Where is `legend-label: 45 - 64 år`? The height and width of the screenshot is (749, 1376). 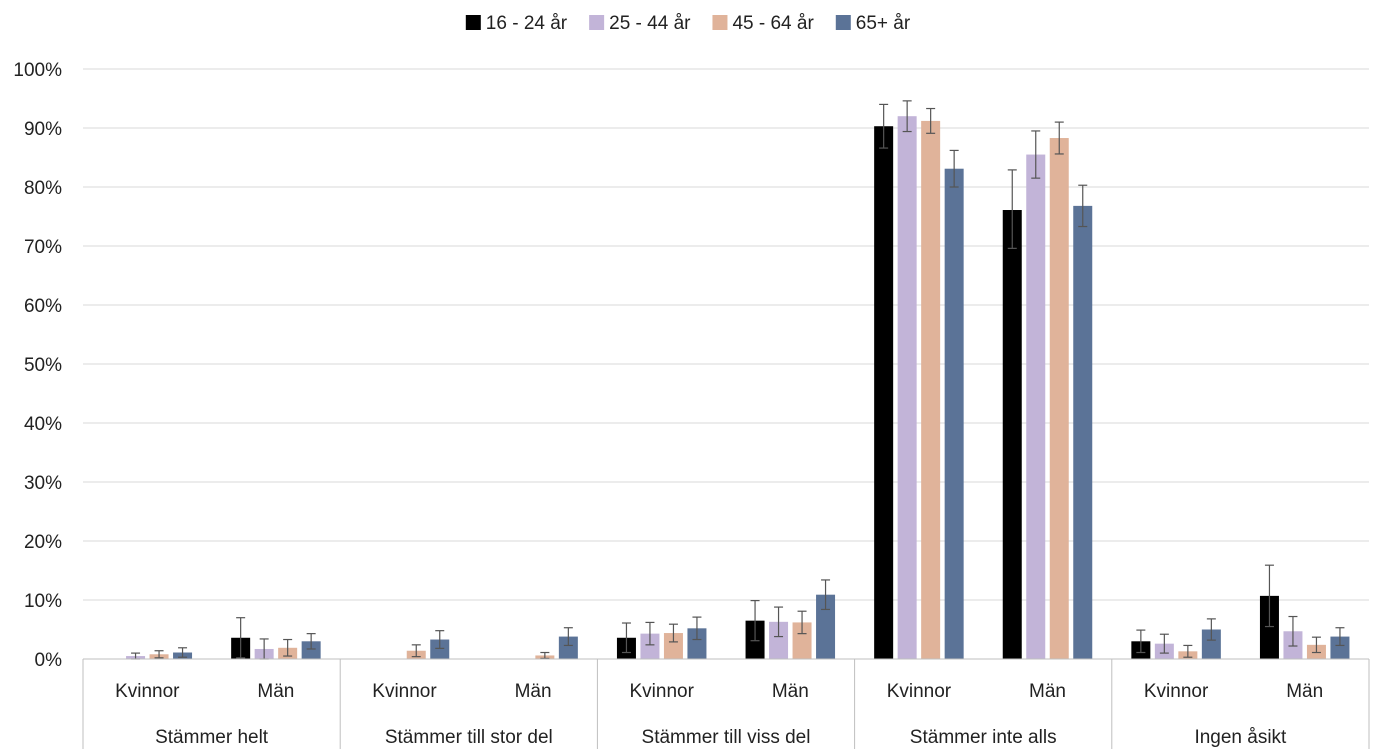
legend-label: 45 - 64 år is located at coordinates (773, 23).